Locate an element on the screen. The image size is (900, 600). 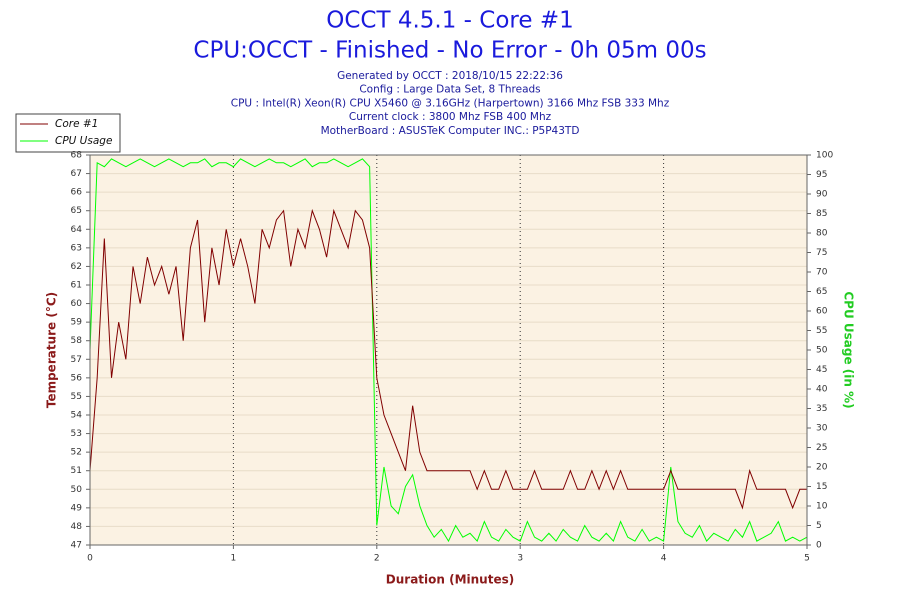
x-tick-label: 4 is located at coordinates (664, 559).